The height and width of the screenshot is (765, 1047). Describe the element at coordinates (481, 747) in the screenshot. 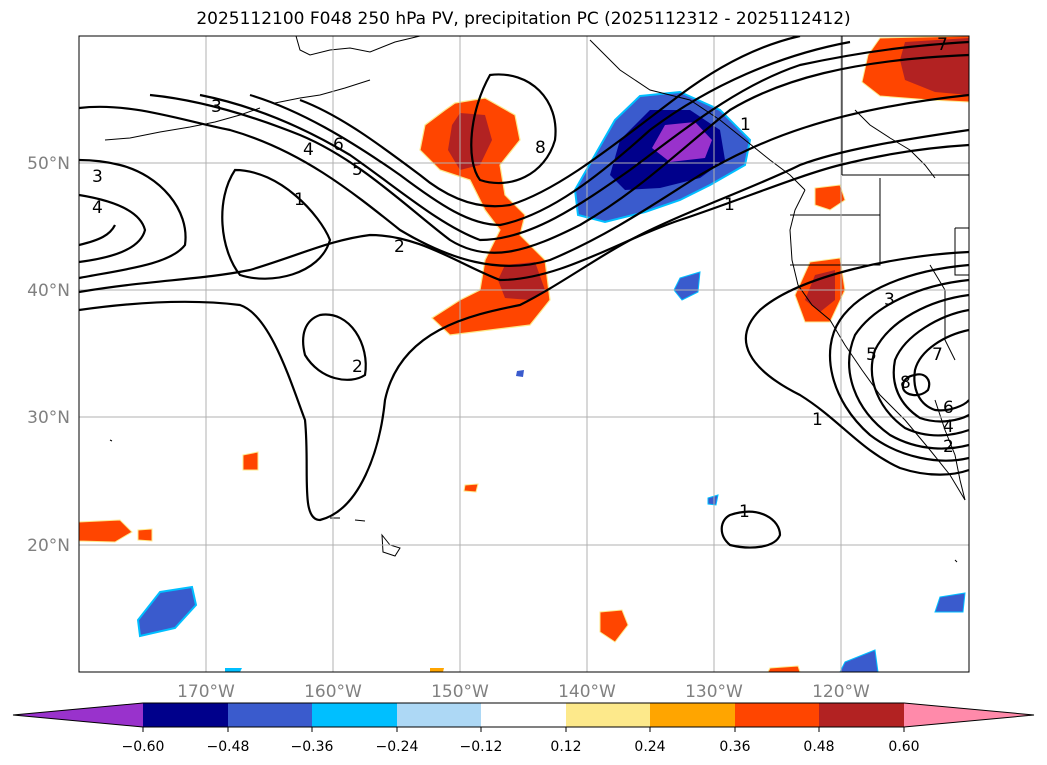

I see `colorbar-tick-label: −0.12` at that location.